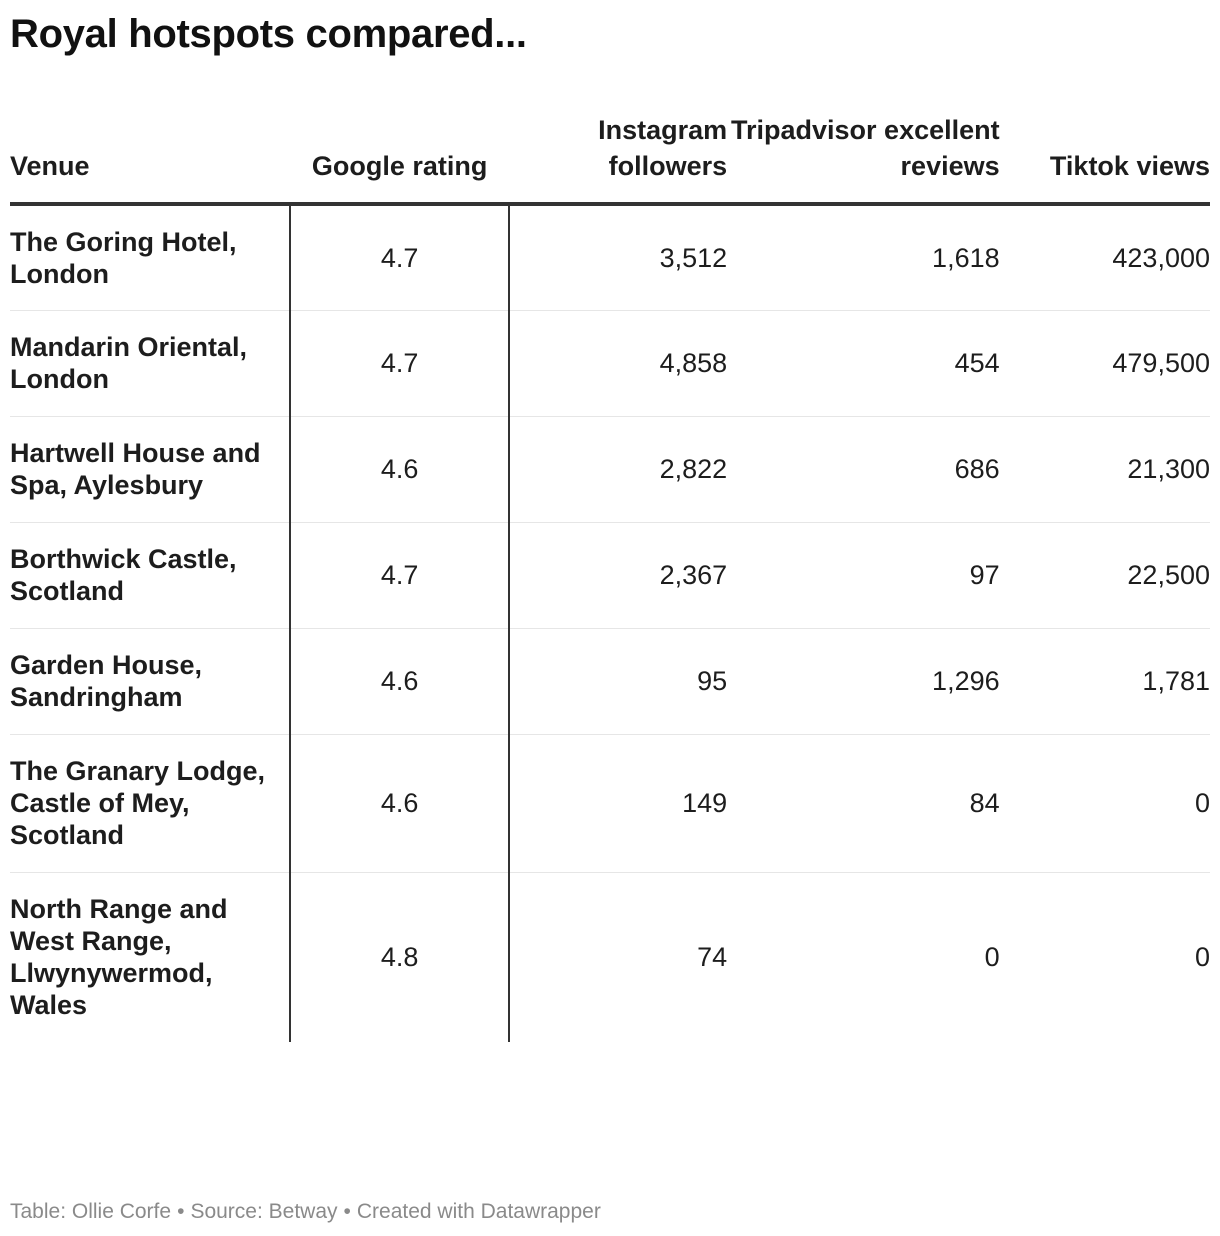 The width and height of the screenshot is (1220, 1236). What do you see at coordinates (1104, 681) in the screenshot?
I see `cell-tiktok-views: 1,781` at bounding box center [1104, 681].